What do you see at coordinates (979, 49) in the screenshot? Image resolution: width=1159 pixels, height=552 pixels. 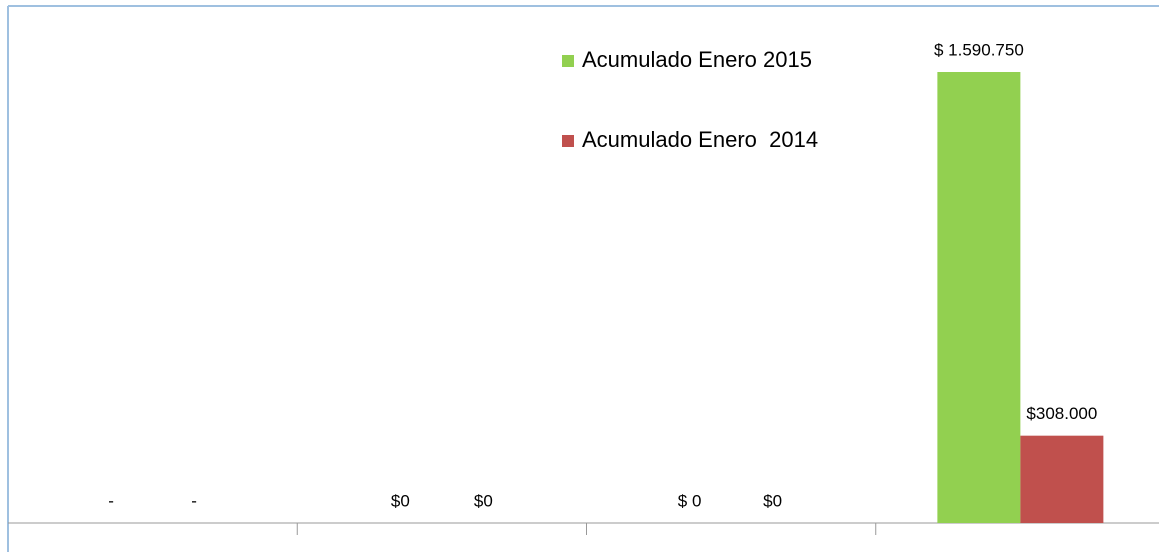 I see `value-label: $ 1.590.750` at bounding box center [979, 49].